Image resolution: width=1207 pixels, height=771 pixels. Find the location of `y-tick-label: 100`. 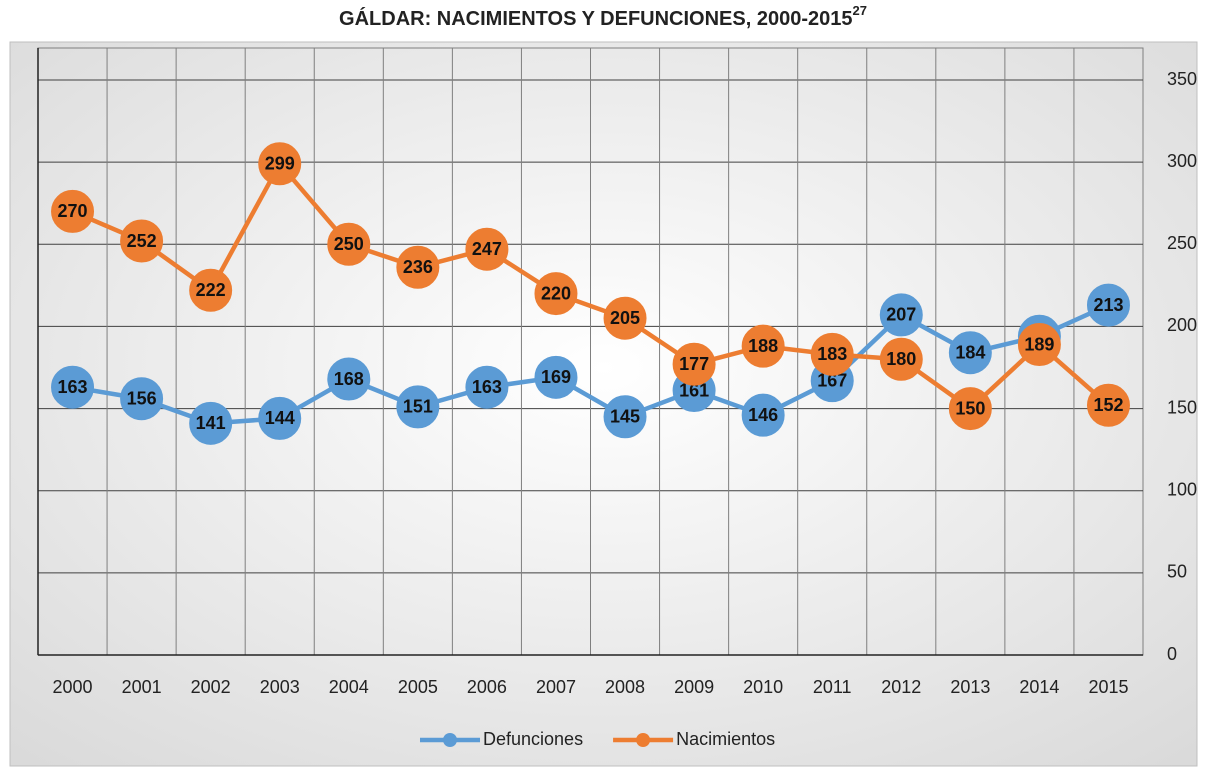

y-tick-label: 100 is located at coordinates (1182, 489).